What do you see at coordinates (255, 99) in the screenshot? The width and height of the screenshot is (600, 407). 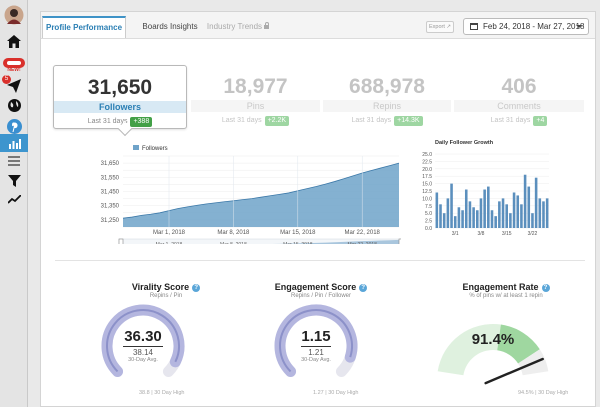 I see `kpi-card-pins: 18,977 Pins Last 31 days +2.2K` at bounding box center [255, 99].